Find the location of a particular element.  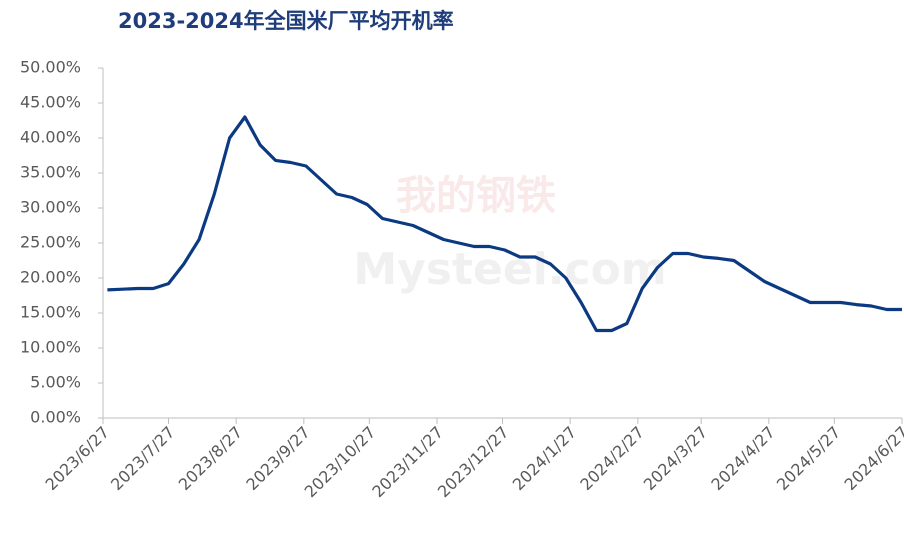

y-tick-label: 30.00% is located at coordinates (50, 207).